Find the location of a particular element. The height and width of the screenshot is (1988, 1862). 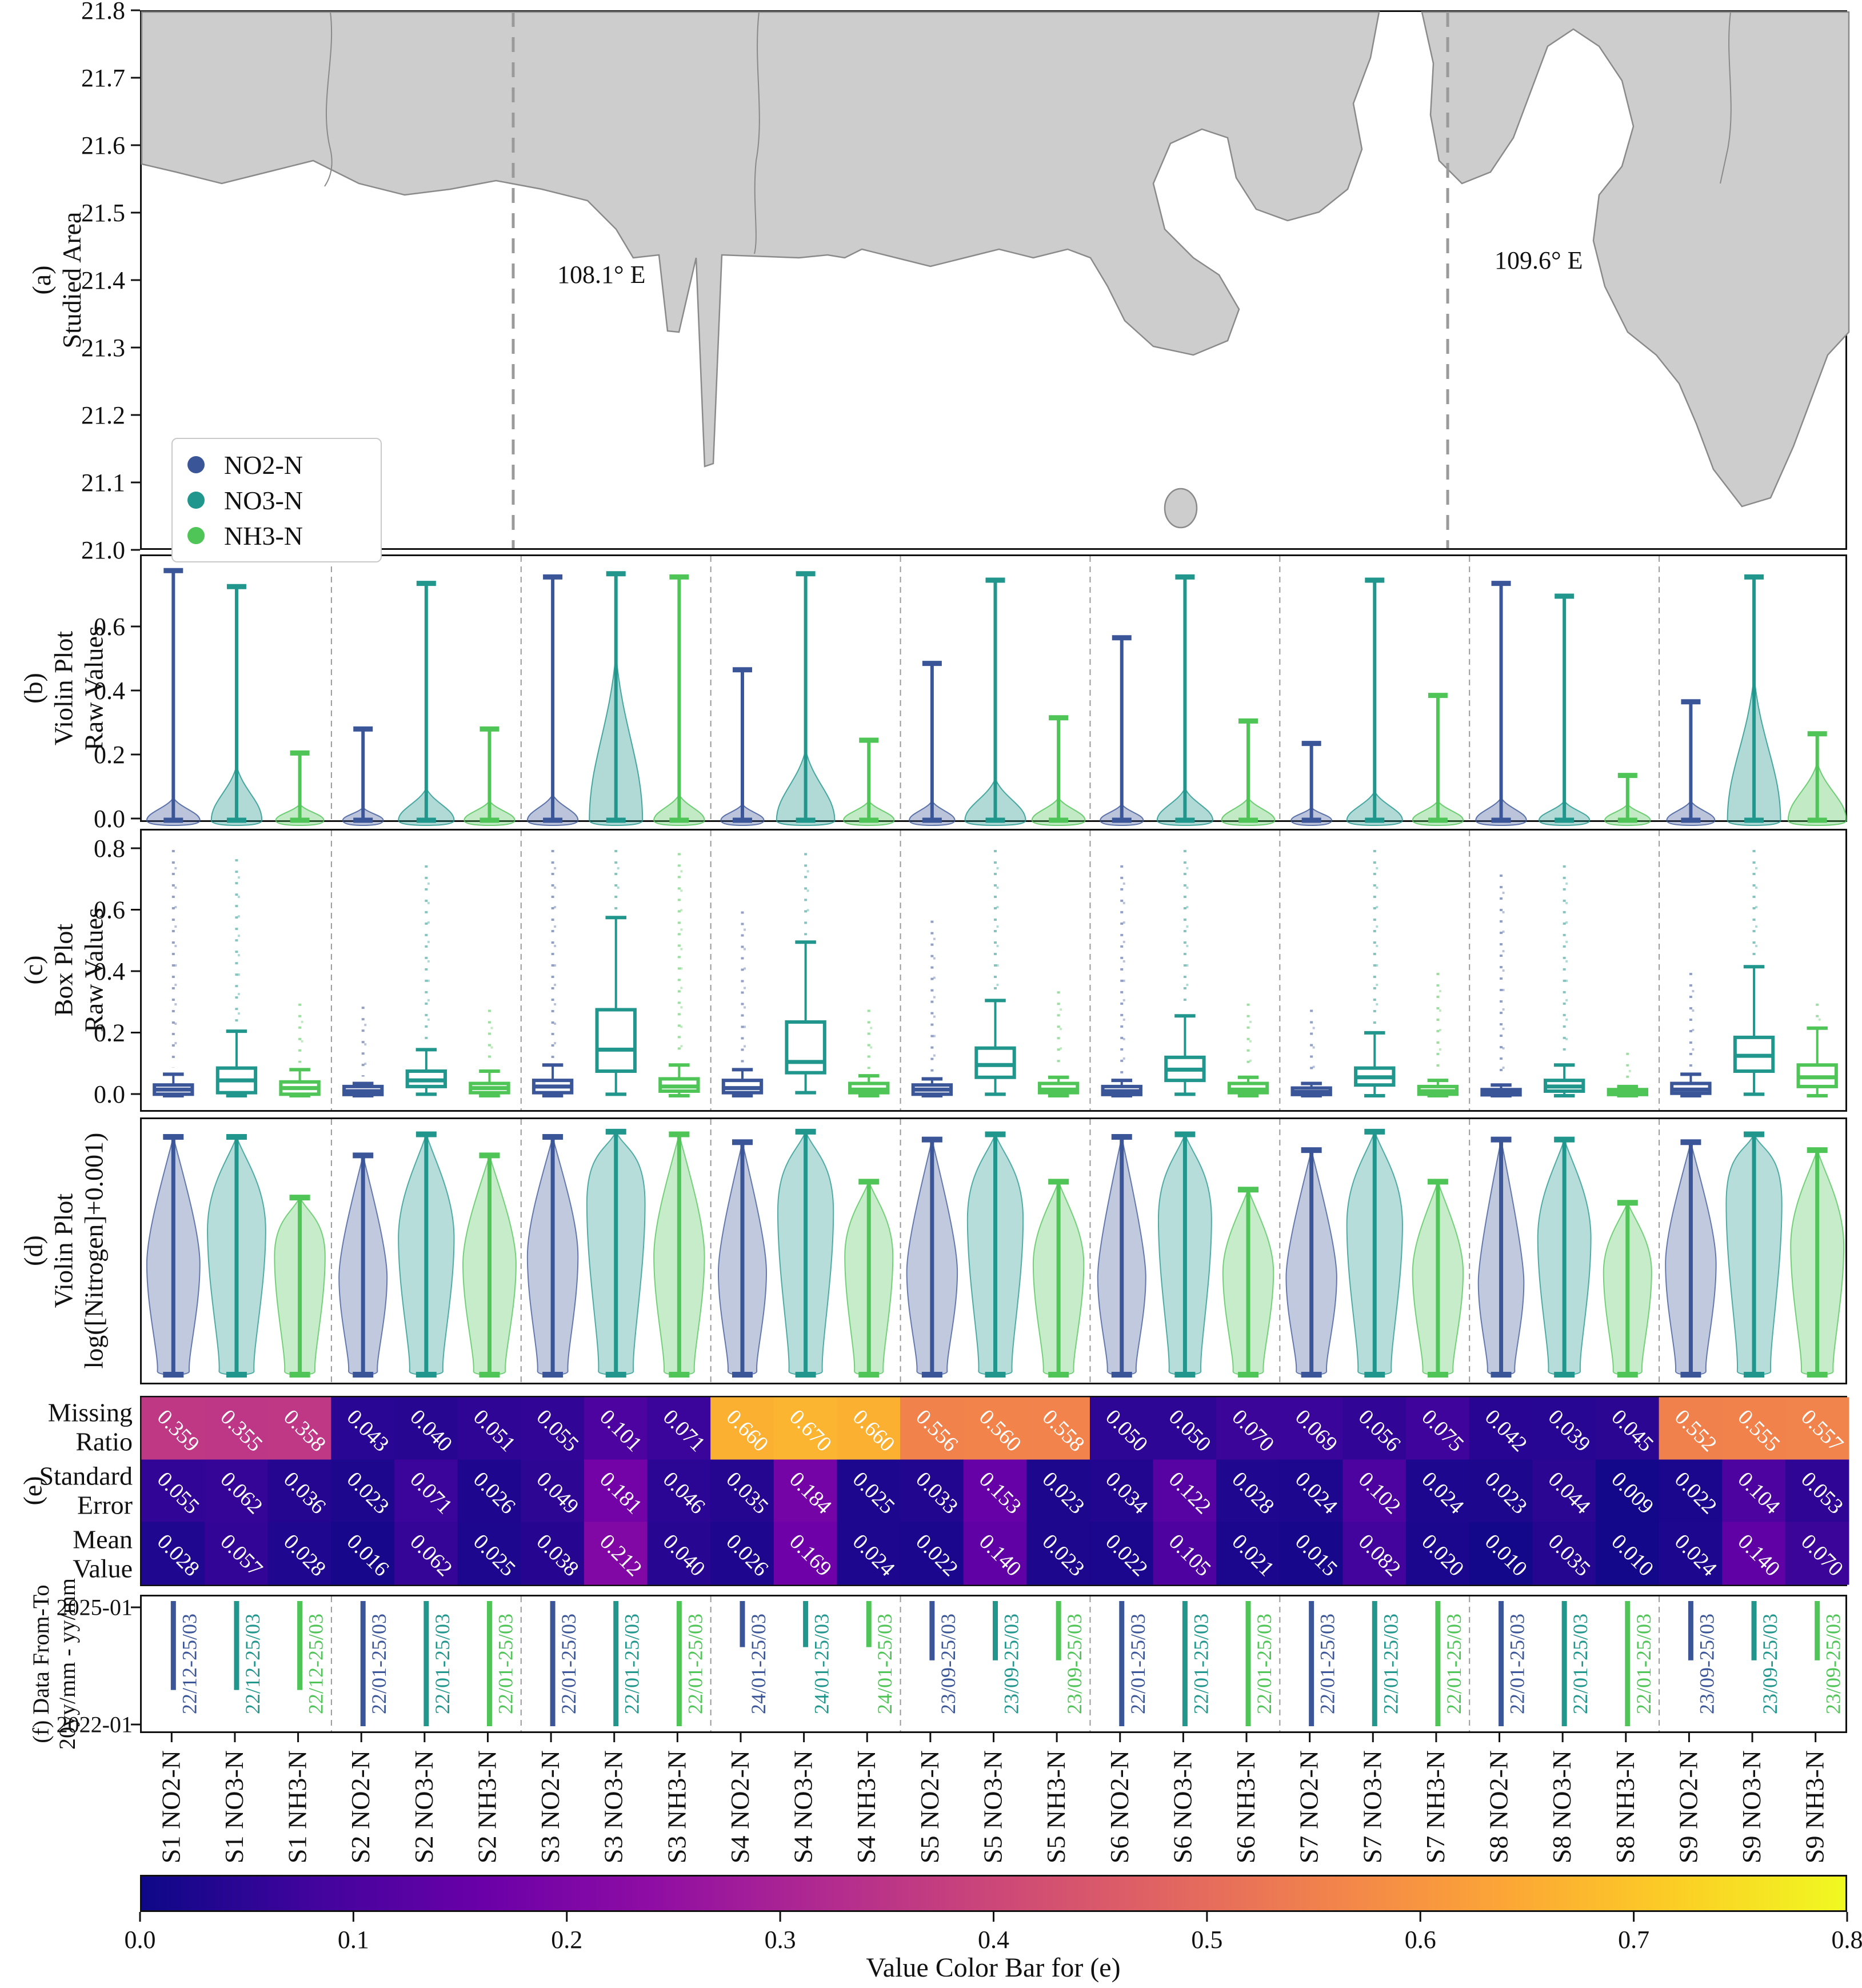

colorbar is located at coordinates (993, 1894).